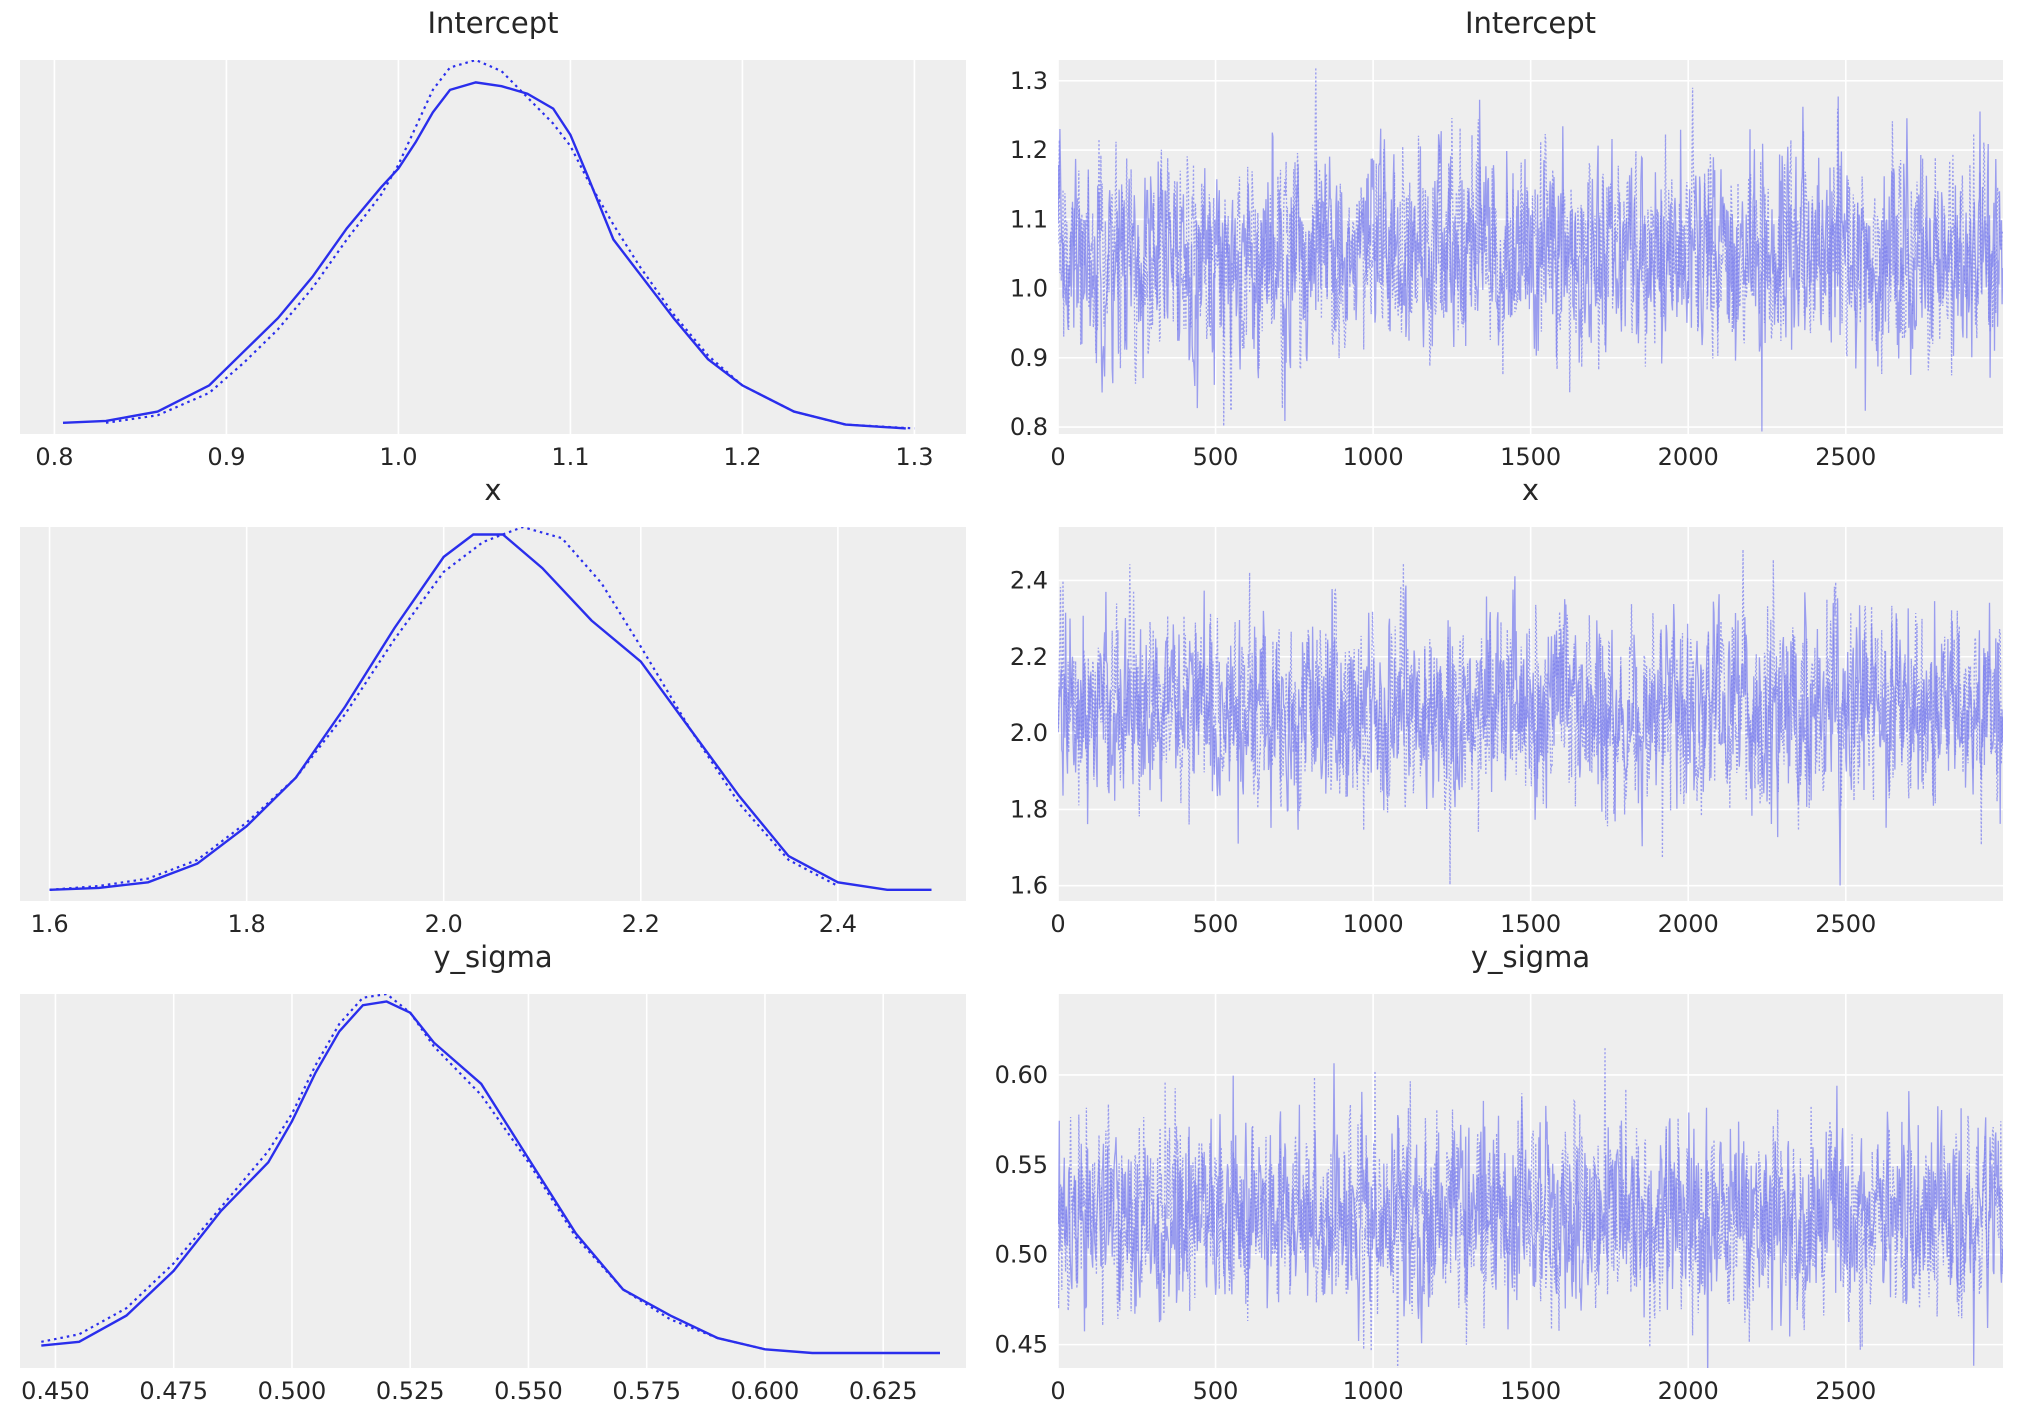 This screenshot has width=2023, height=1423. What do you see at coordinates (54, 457) in the screenshot?
I see `x-tick-label: 0.8` at bounding box center [54, 457].